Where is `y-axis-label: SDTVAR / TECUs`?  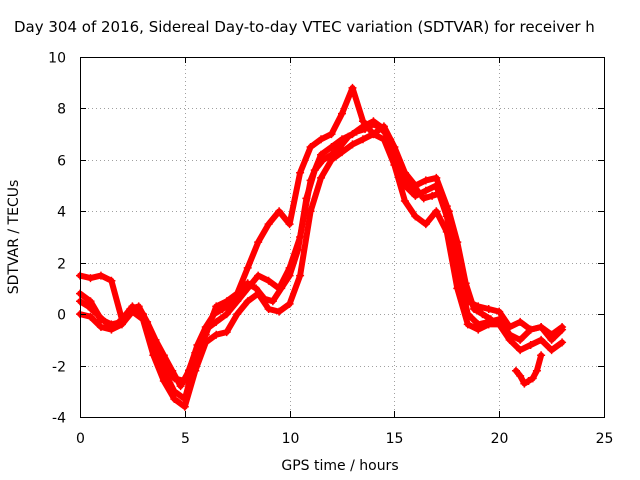
y-axis-label: SDTVAR / TECUs is located at coordinates (14, 237).